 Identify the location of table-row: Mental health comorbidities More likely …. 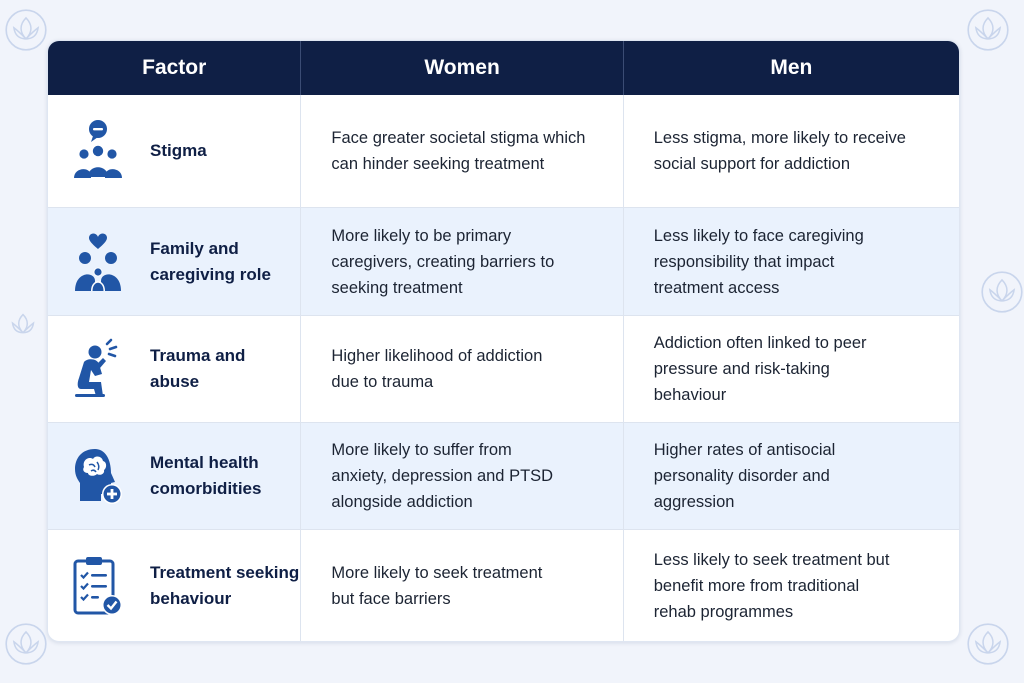
(503, 475).